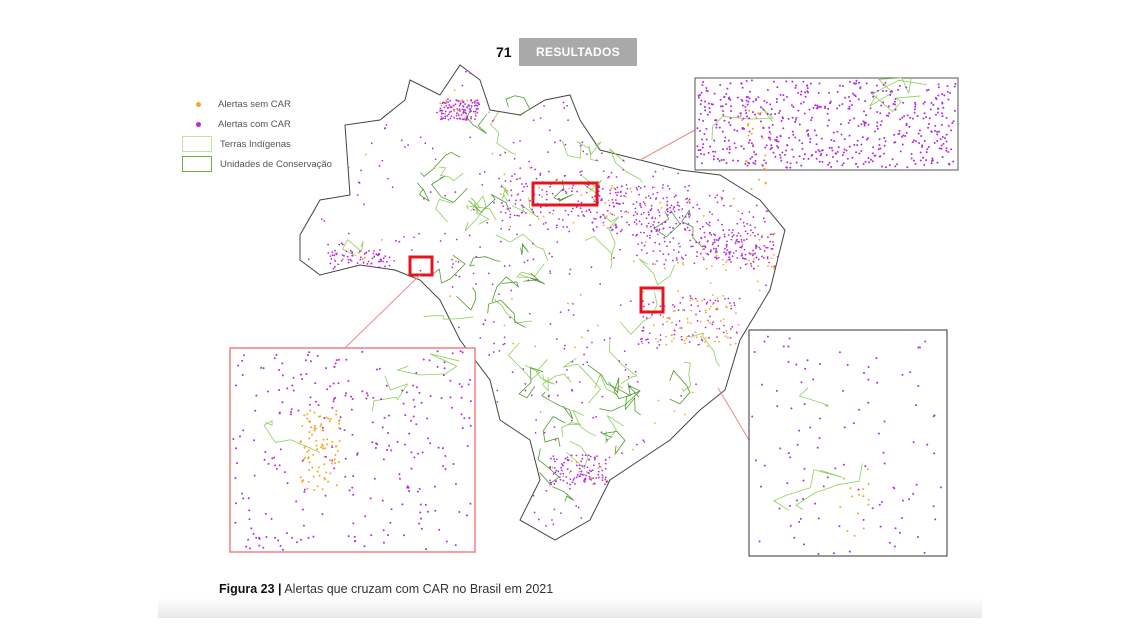 This screenshot has width=1140, height=633. What do you see at coordinates (257, 104) in the screenshot?
I see `legend-item-sem-car: Alertas sem CAR` at bounding box center [257, 104].